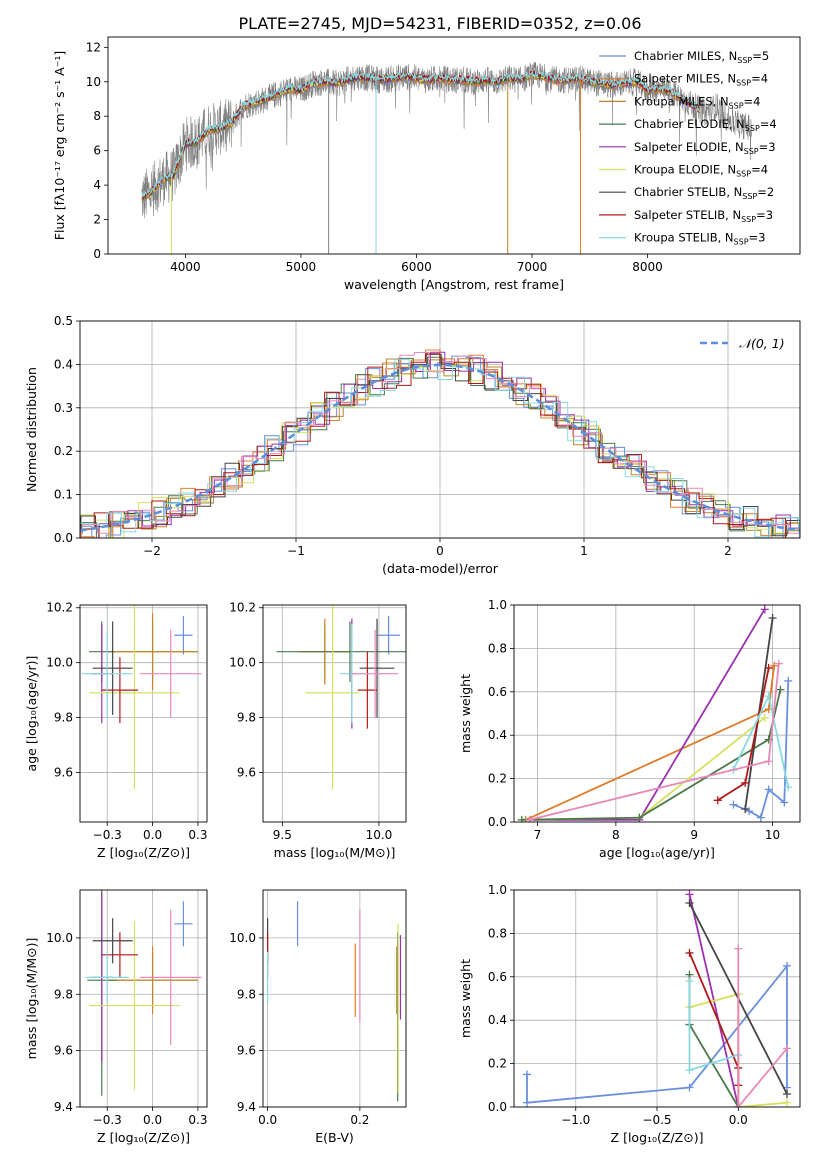 Image resolution: width=819 pixels, height=1170 pixels. I want to click on y-axis-label: age [log₁₀(age/yr)], so click(31, 714).